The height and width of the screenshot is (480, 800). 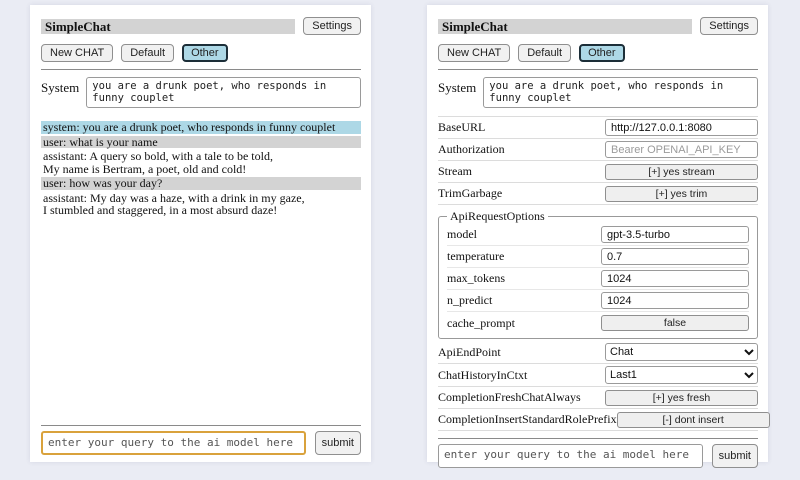 What do you see at coordinates (598, 150) in the screenshot?
I see `setting-row-authorization: Authorization` at bounding box center [598, 150].